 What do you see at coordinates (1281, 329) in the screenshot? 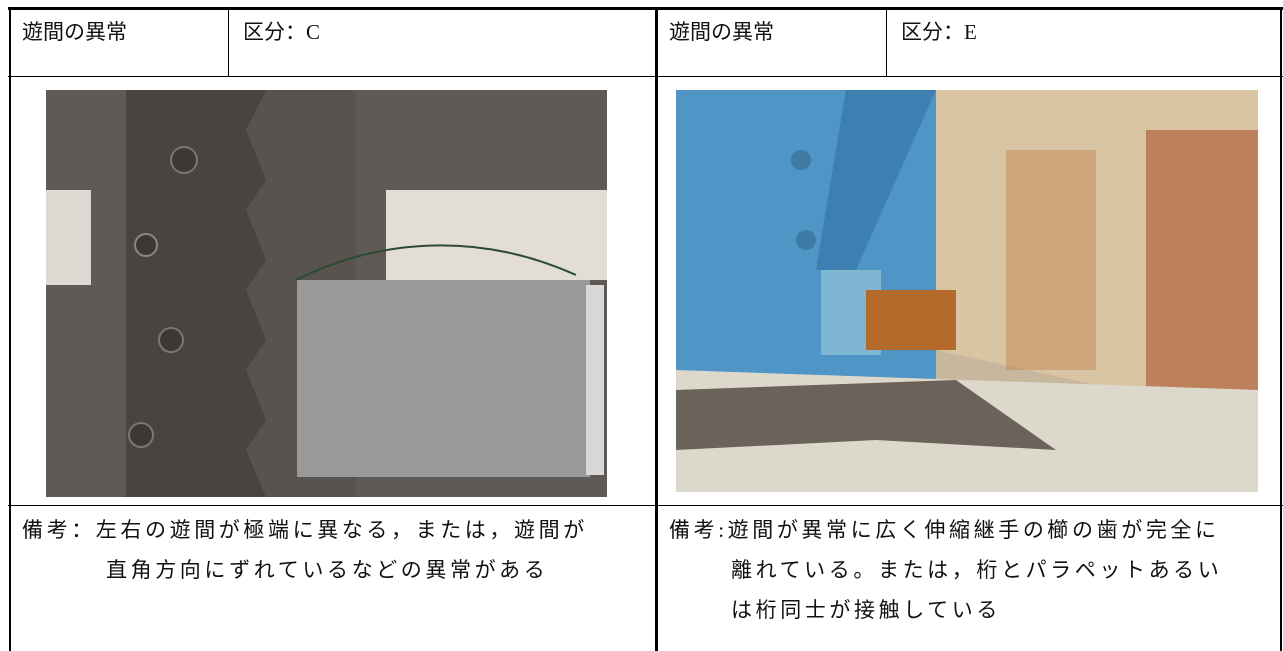
I see `border-right` at bounding box center [1281, 329].